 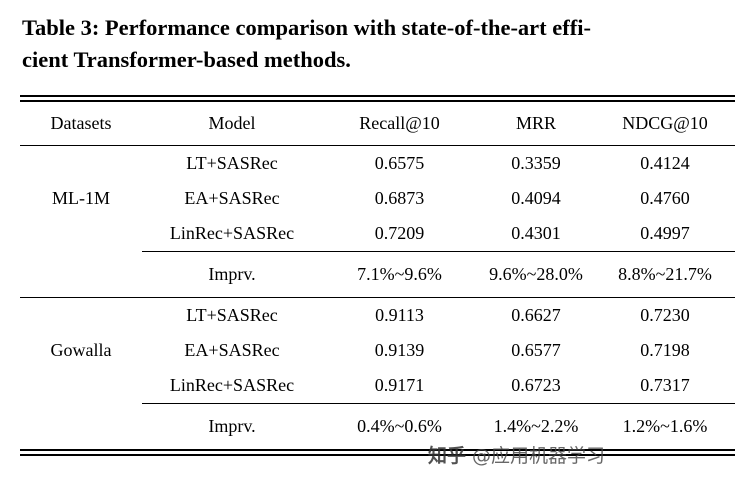 I want to click on recall-cell: 0.7209, so click(x=399, y=233).